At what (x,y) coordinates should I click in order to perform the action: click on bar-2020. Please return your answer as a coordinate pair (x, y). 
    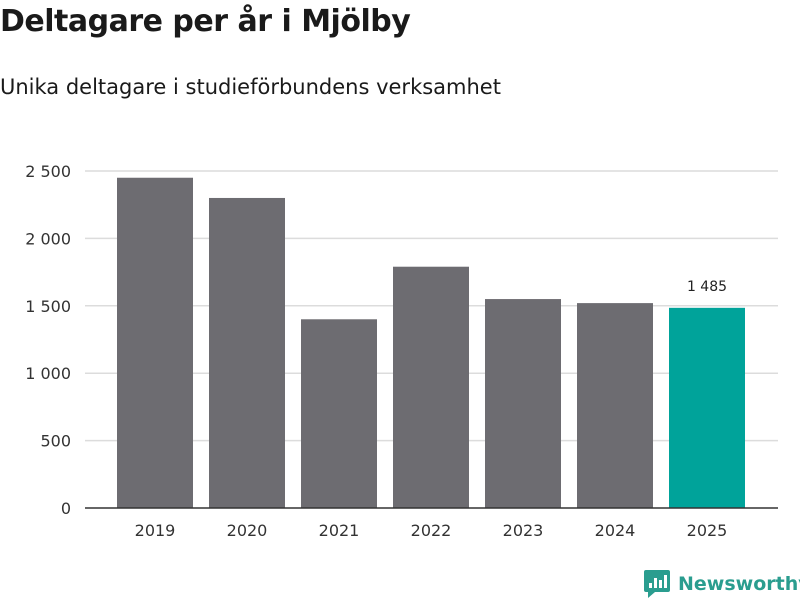
    Looking at the image, I should click on (247, 352).